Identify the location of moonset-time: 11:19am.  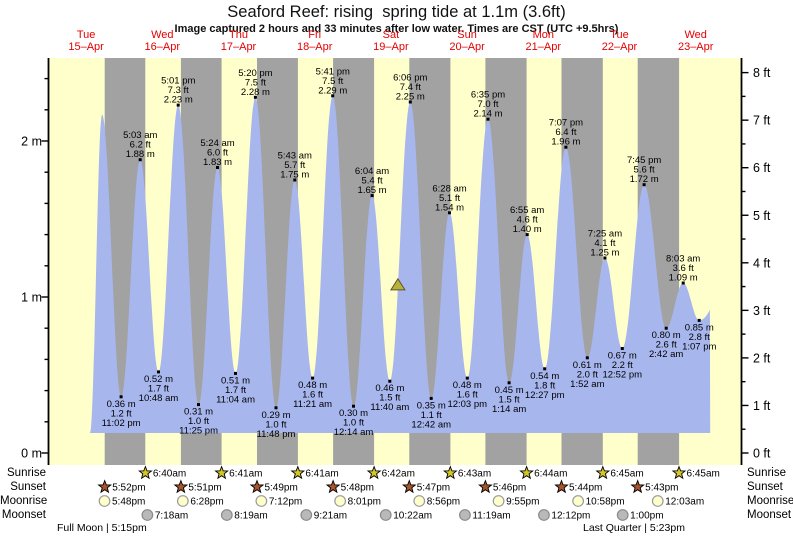
(491, 516).